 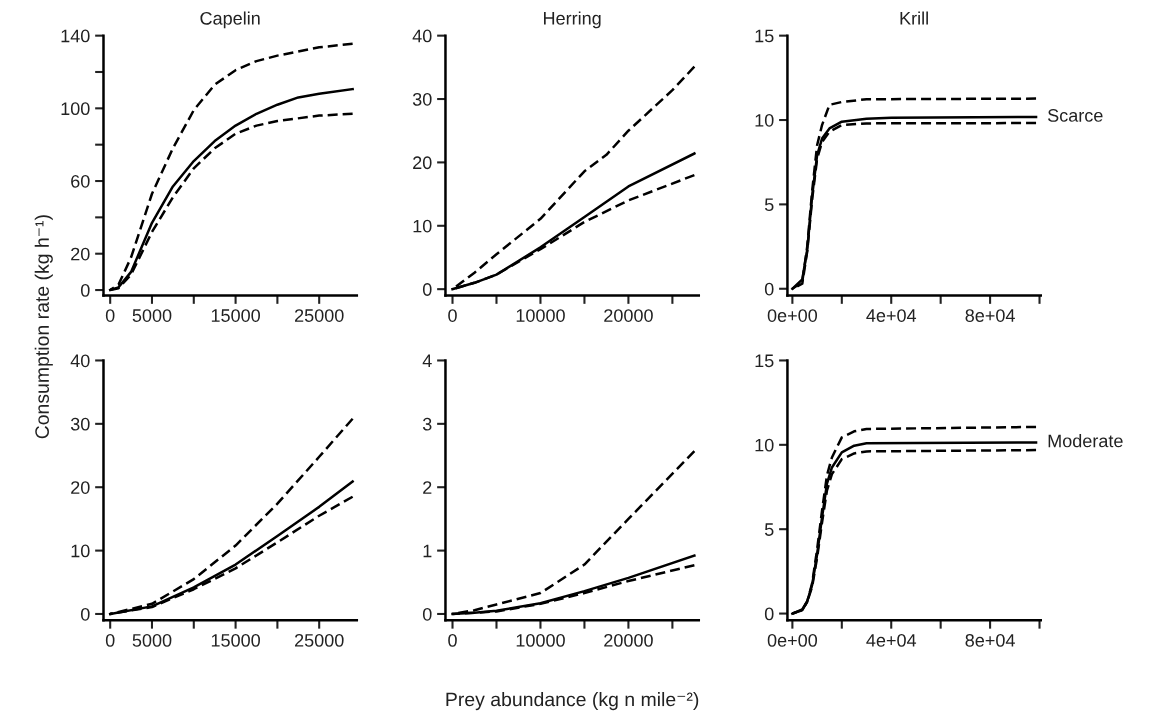 What do you see at coordinates (427, 487) in the screenshot?
I see `y-tick-label: 2` at bounding box center [427, 487].